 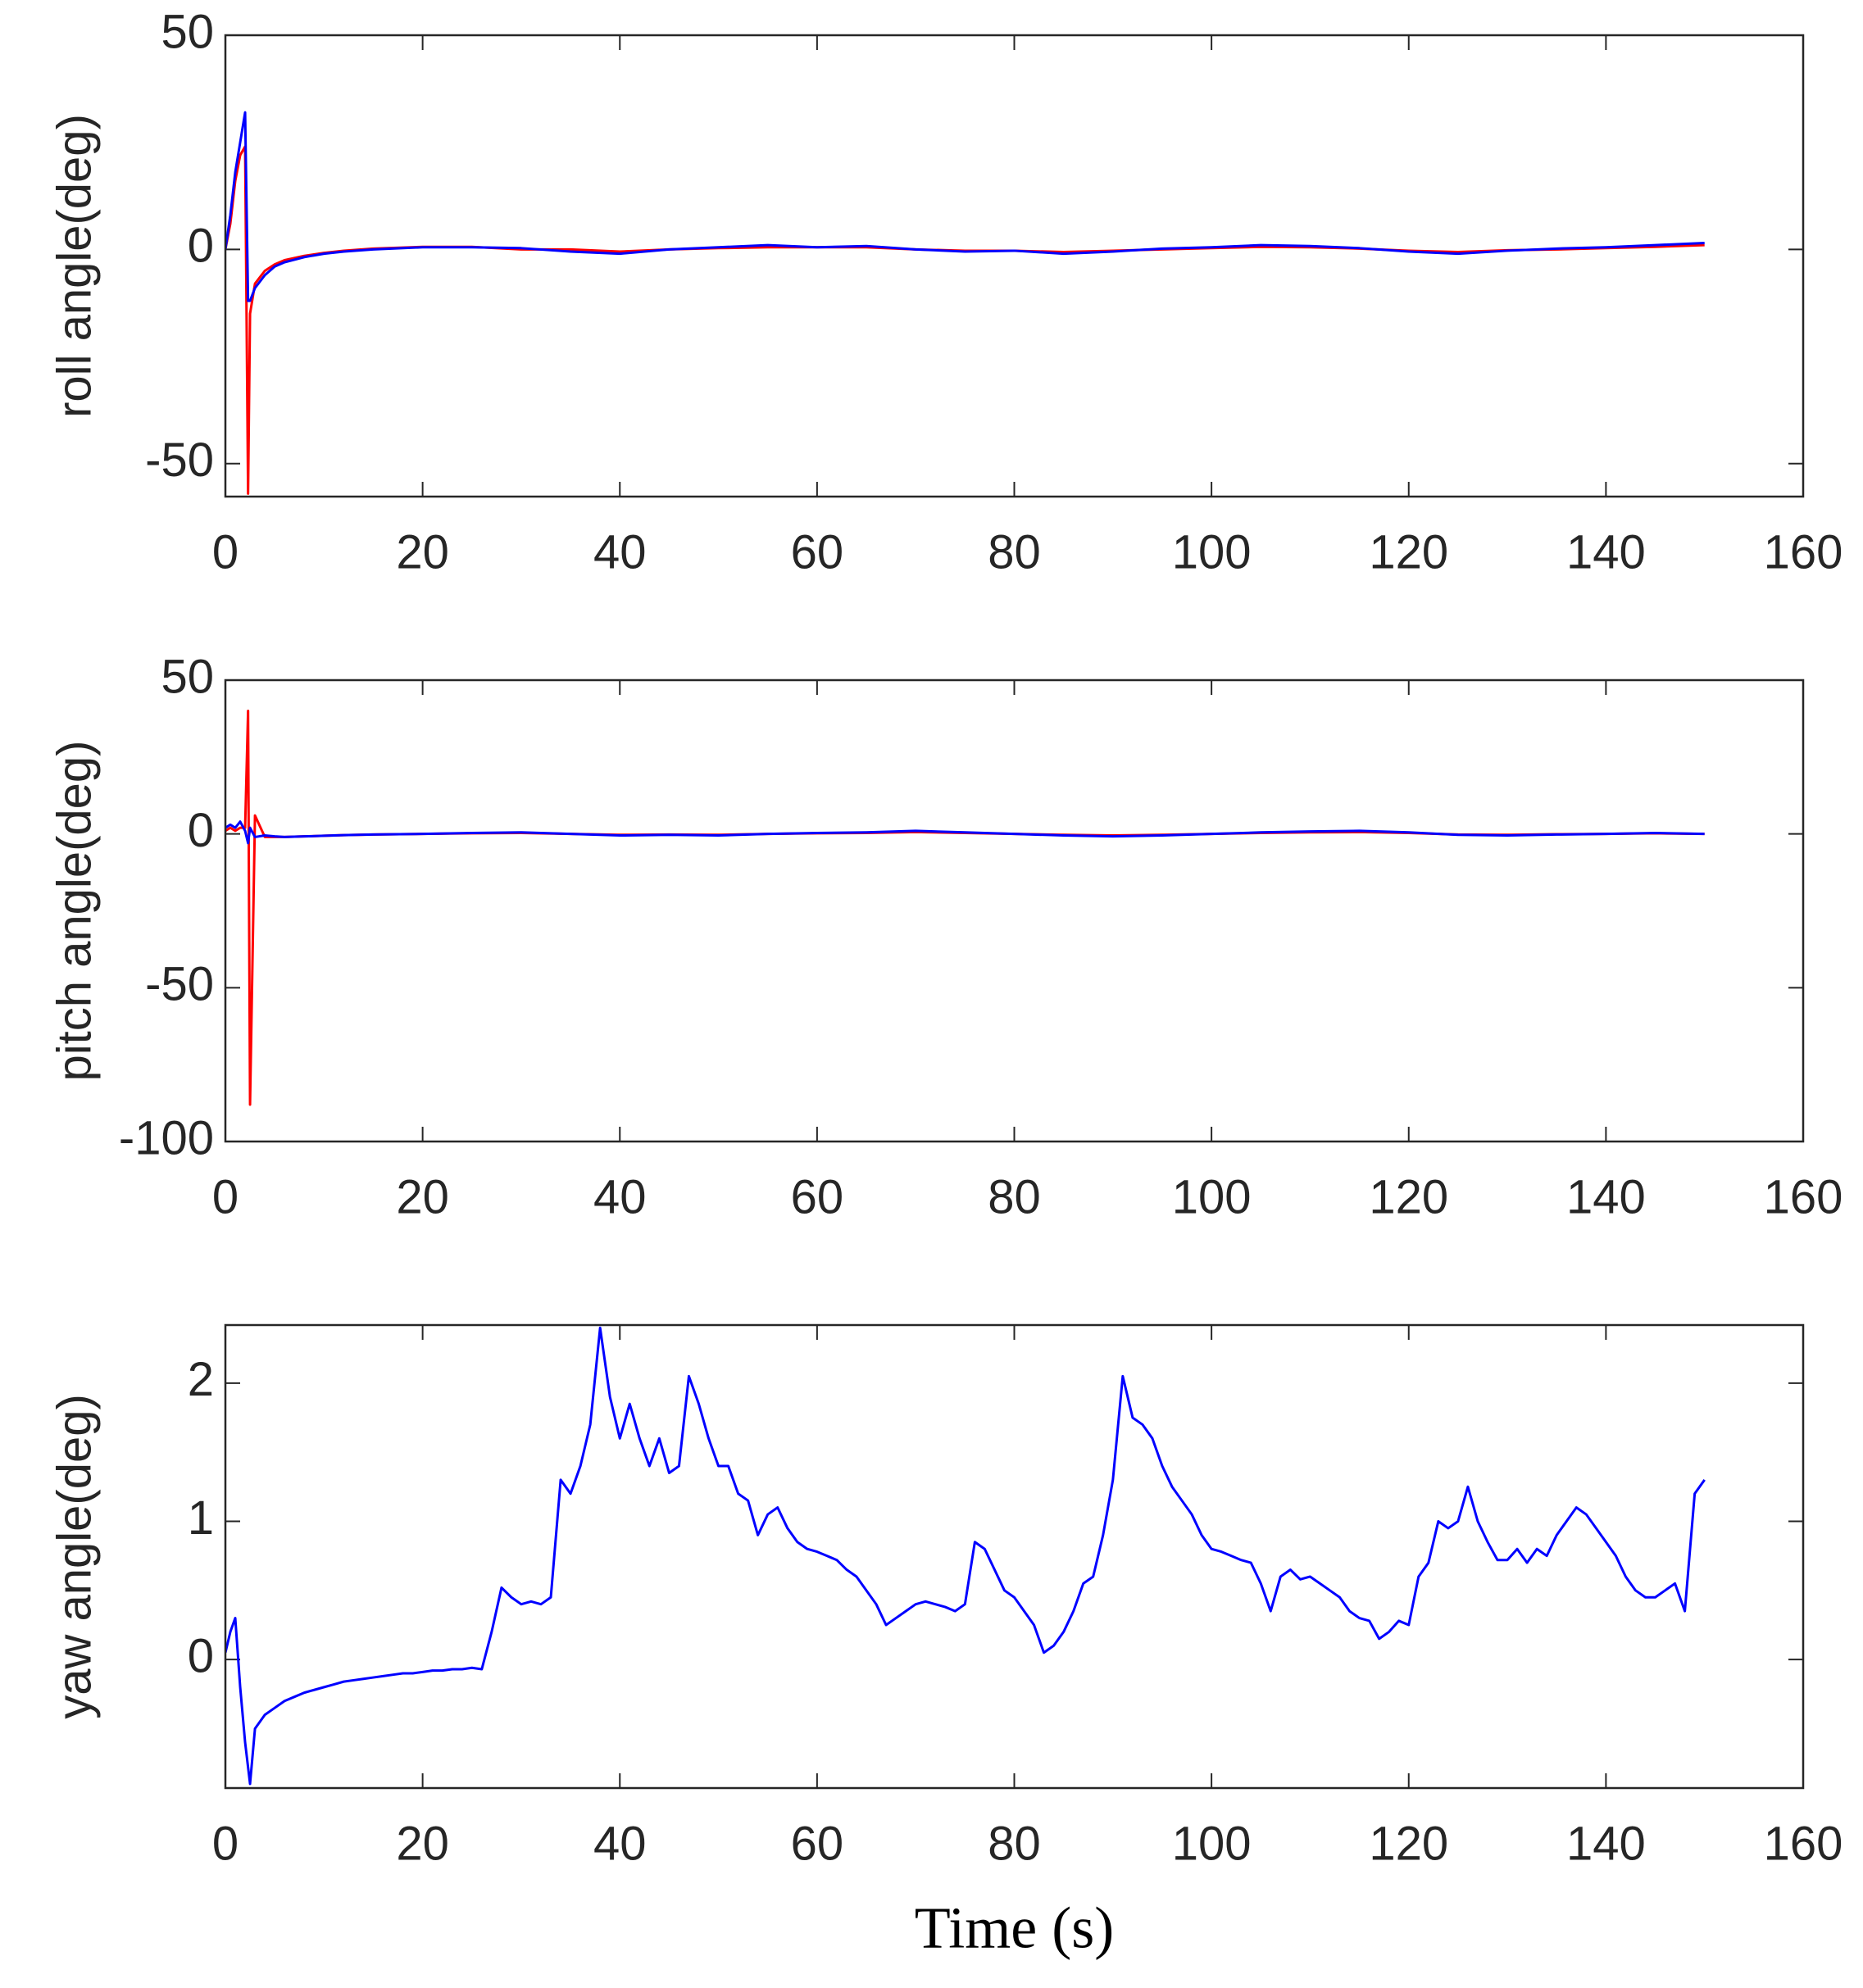 What do you see at coordinates (201, 1518) in the screenshot?
I see `y-tick-label: 1` at bounding box center [201, 1518].